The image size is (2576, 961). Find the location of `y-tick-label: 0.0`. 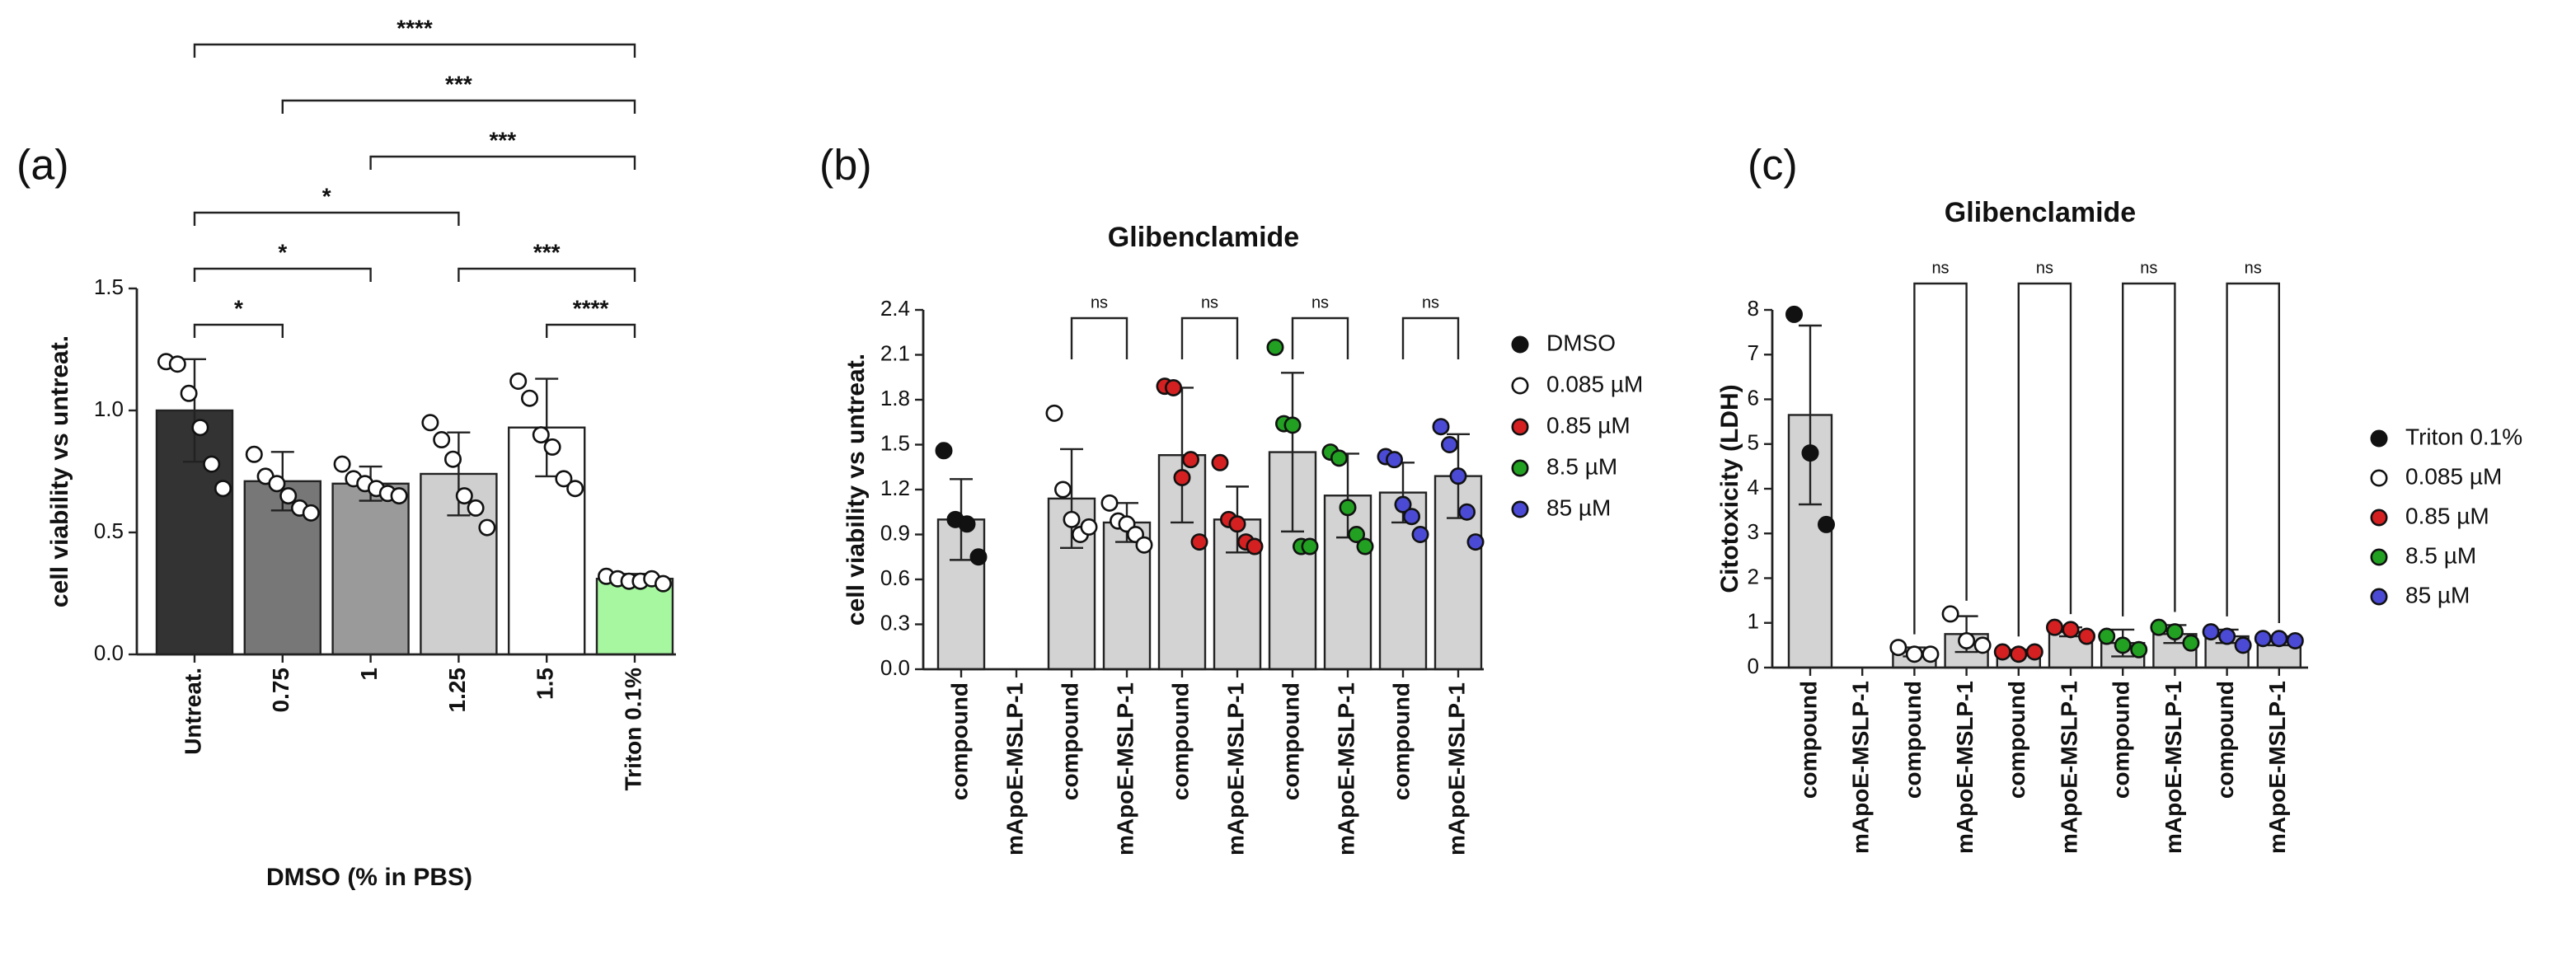

y-tick-label: 0.0 is located at coordinates (895, 667).